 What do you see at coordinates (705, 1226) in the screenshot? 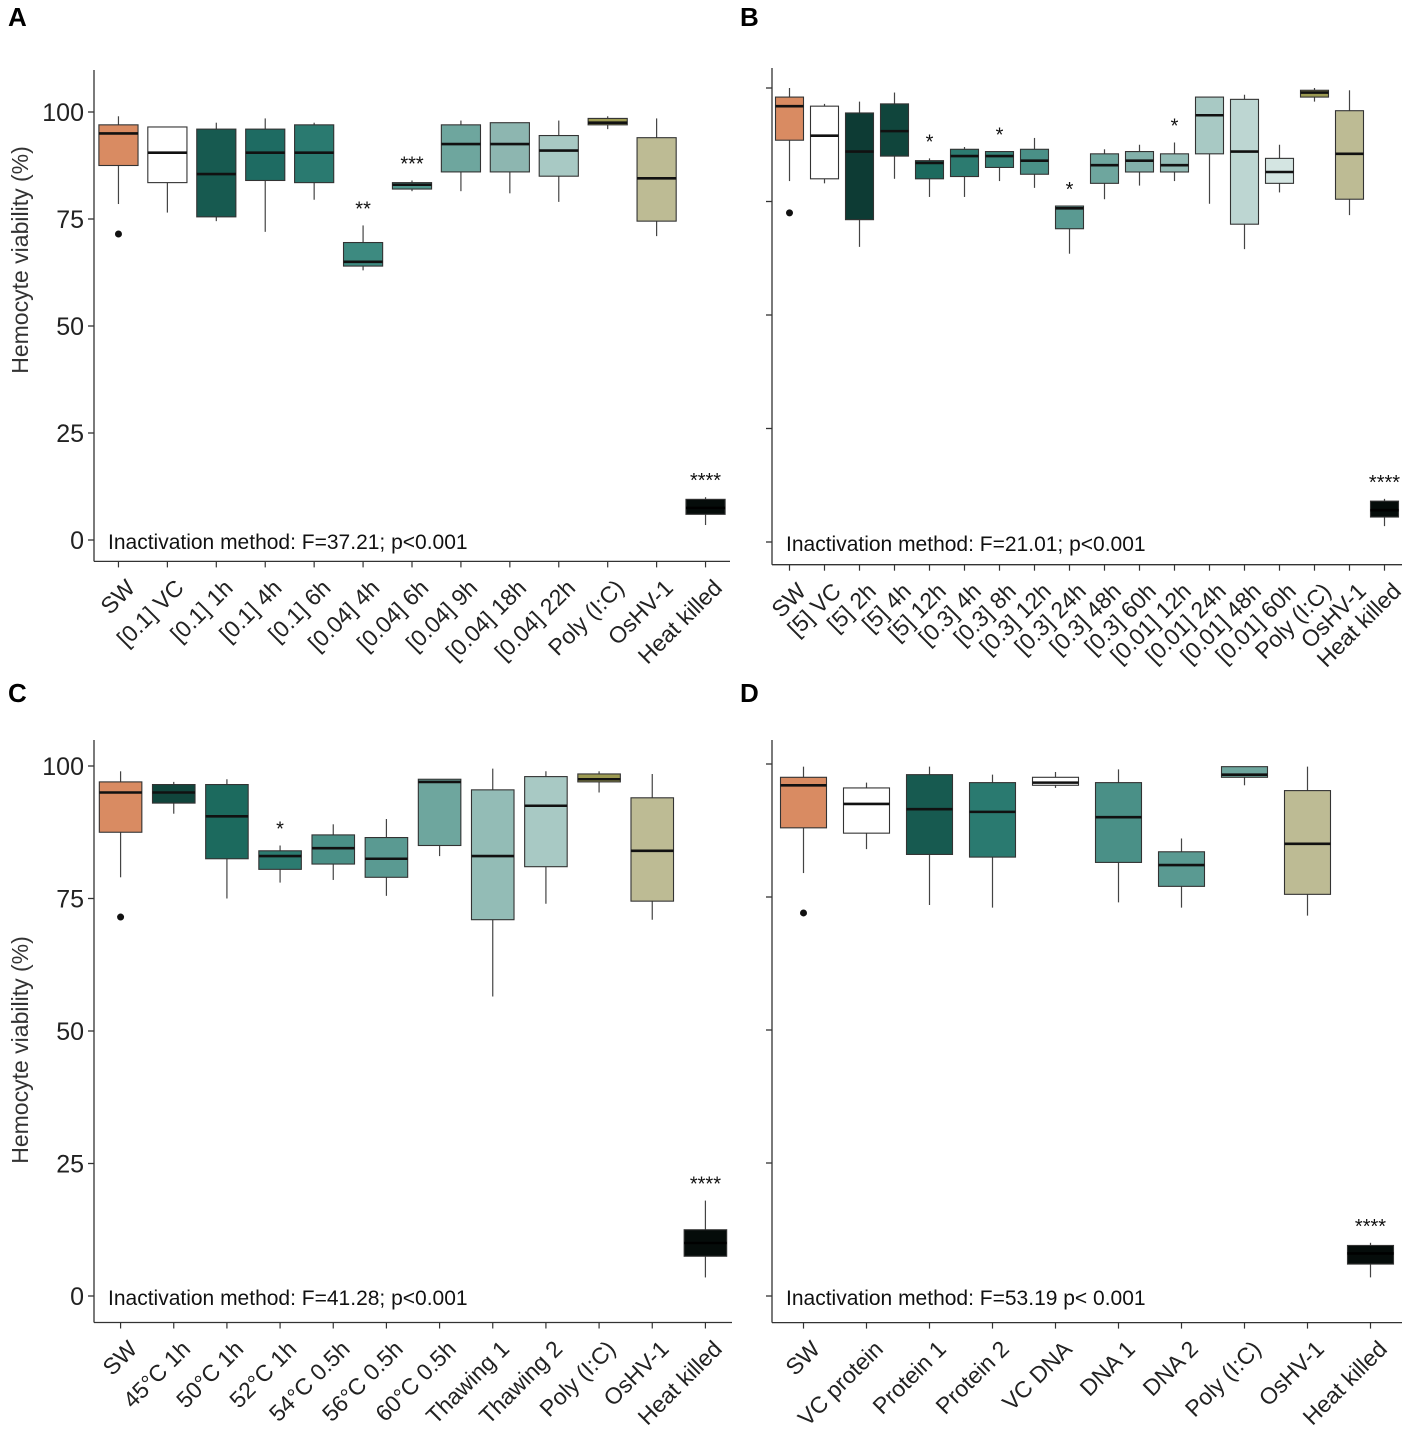
I see `box-c-11: ****` at bounding box center [705, 1226].